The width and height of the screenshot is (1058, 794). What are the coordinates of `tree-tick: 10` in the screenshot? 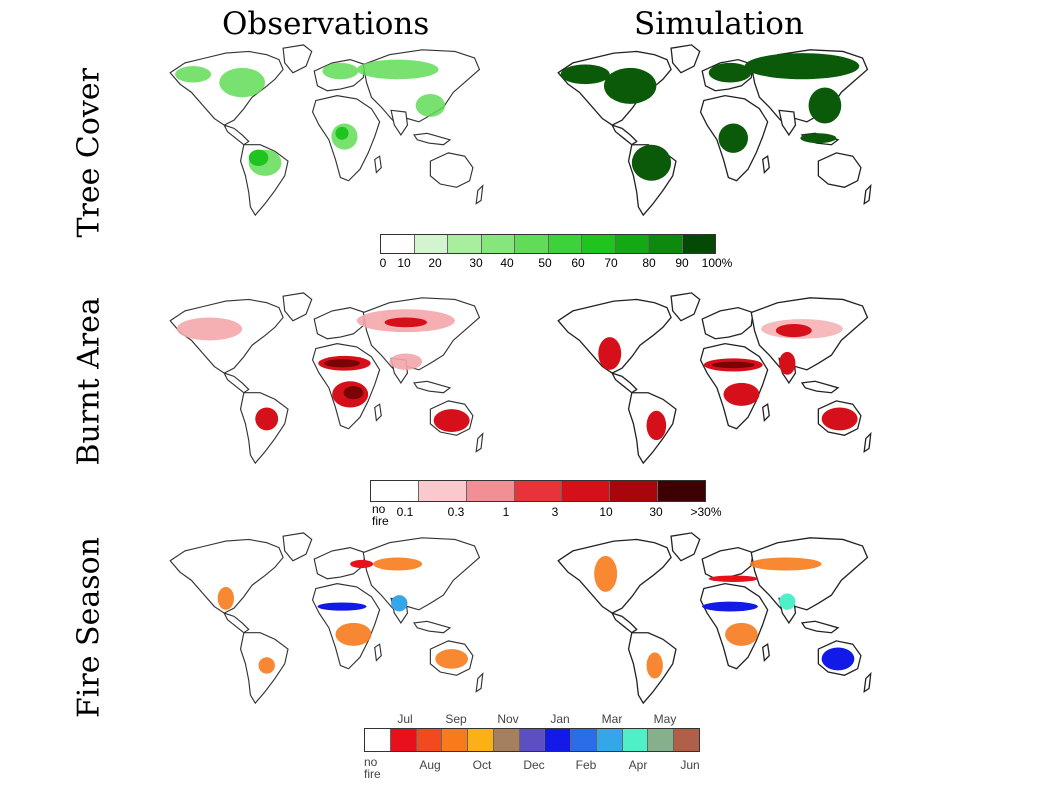 It's located at (404, 263).